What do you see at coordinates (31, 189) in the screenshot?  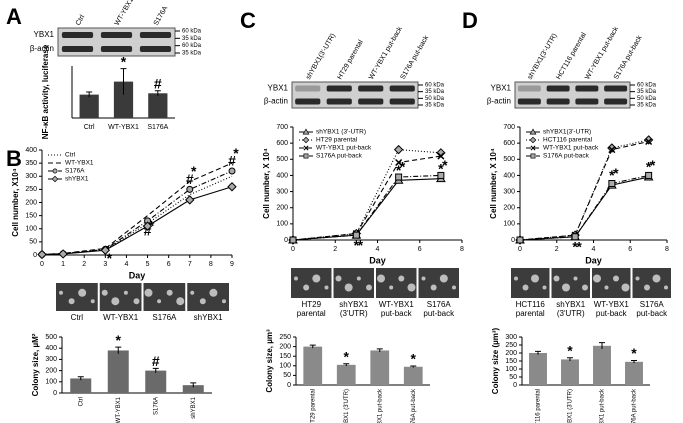 I see `y-tick-label: 250` at bounding box center [31, 189].